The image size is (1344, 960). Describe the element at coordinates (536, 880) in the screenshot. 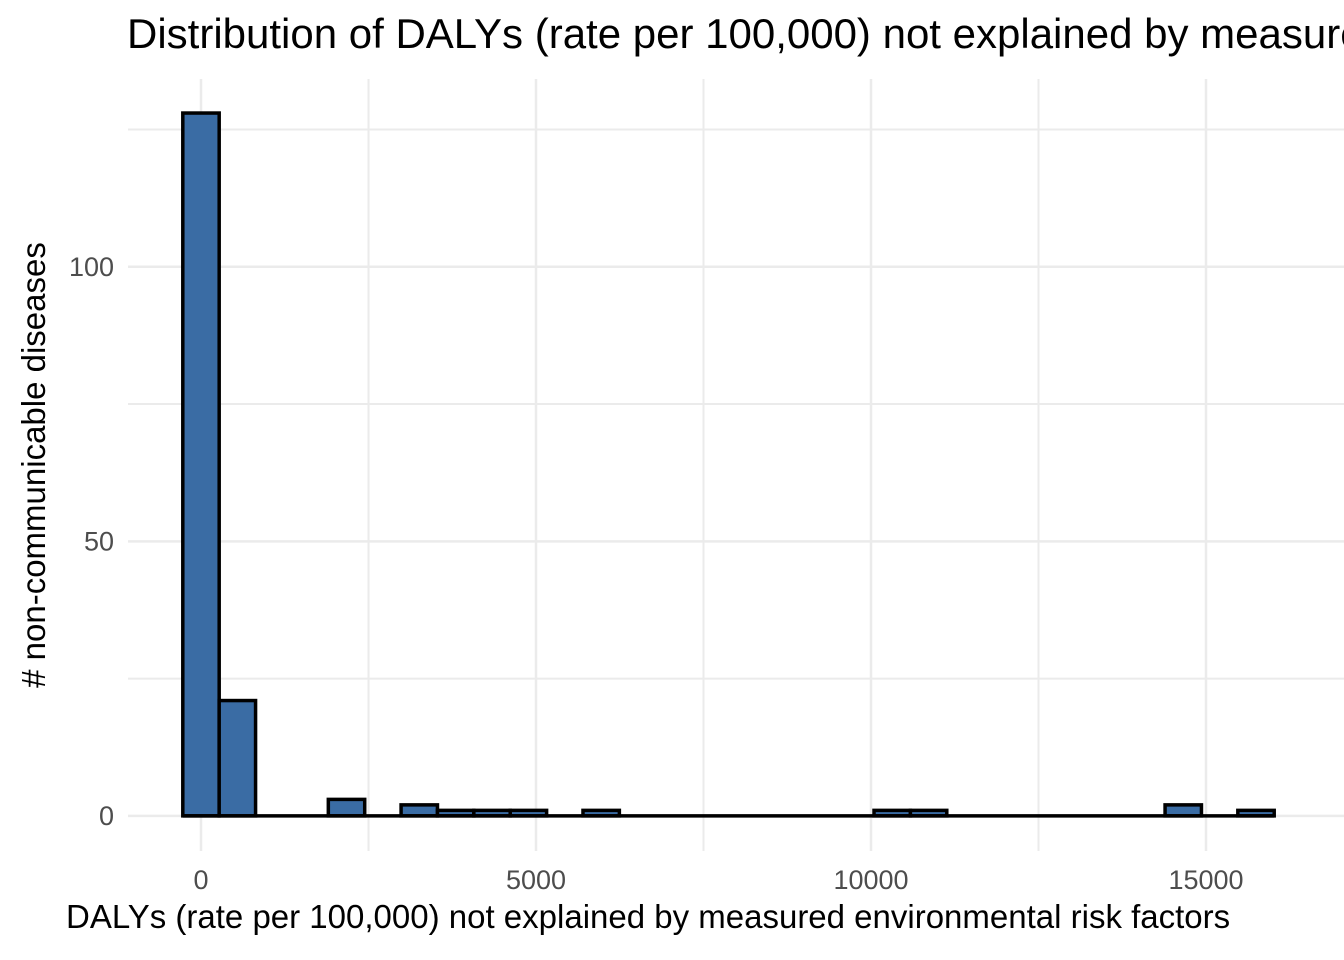

I see `x-tick-label: 5000` at that location.